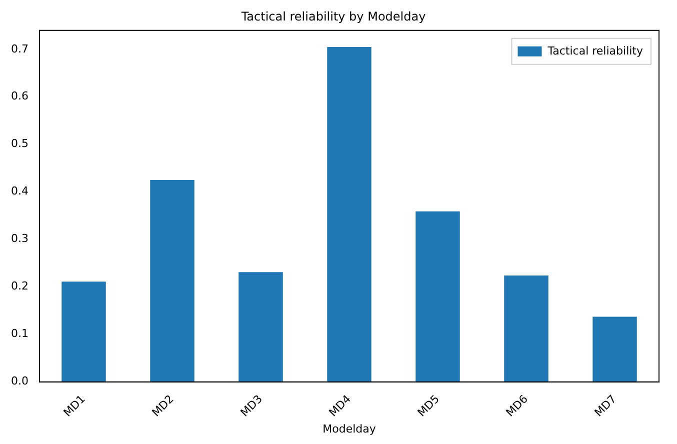 The height and width of the screenshot is (444, 677). I want to click on y-tick-label: 0.7, so click(19, 49).